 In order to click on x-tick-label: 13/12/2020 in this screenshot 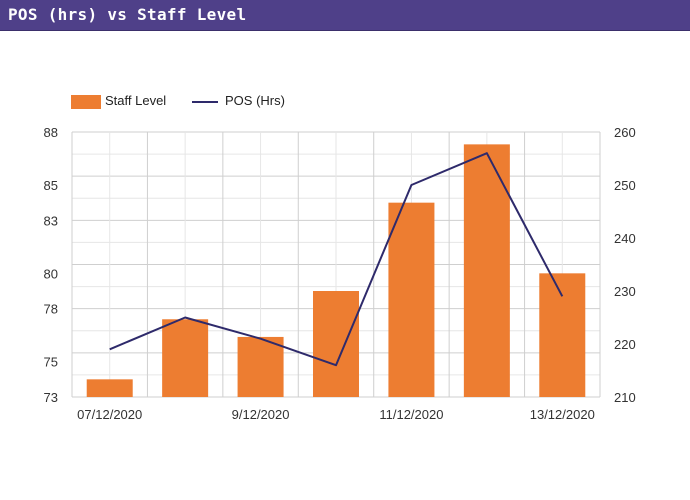, I will do `click(562, 414)`.